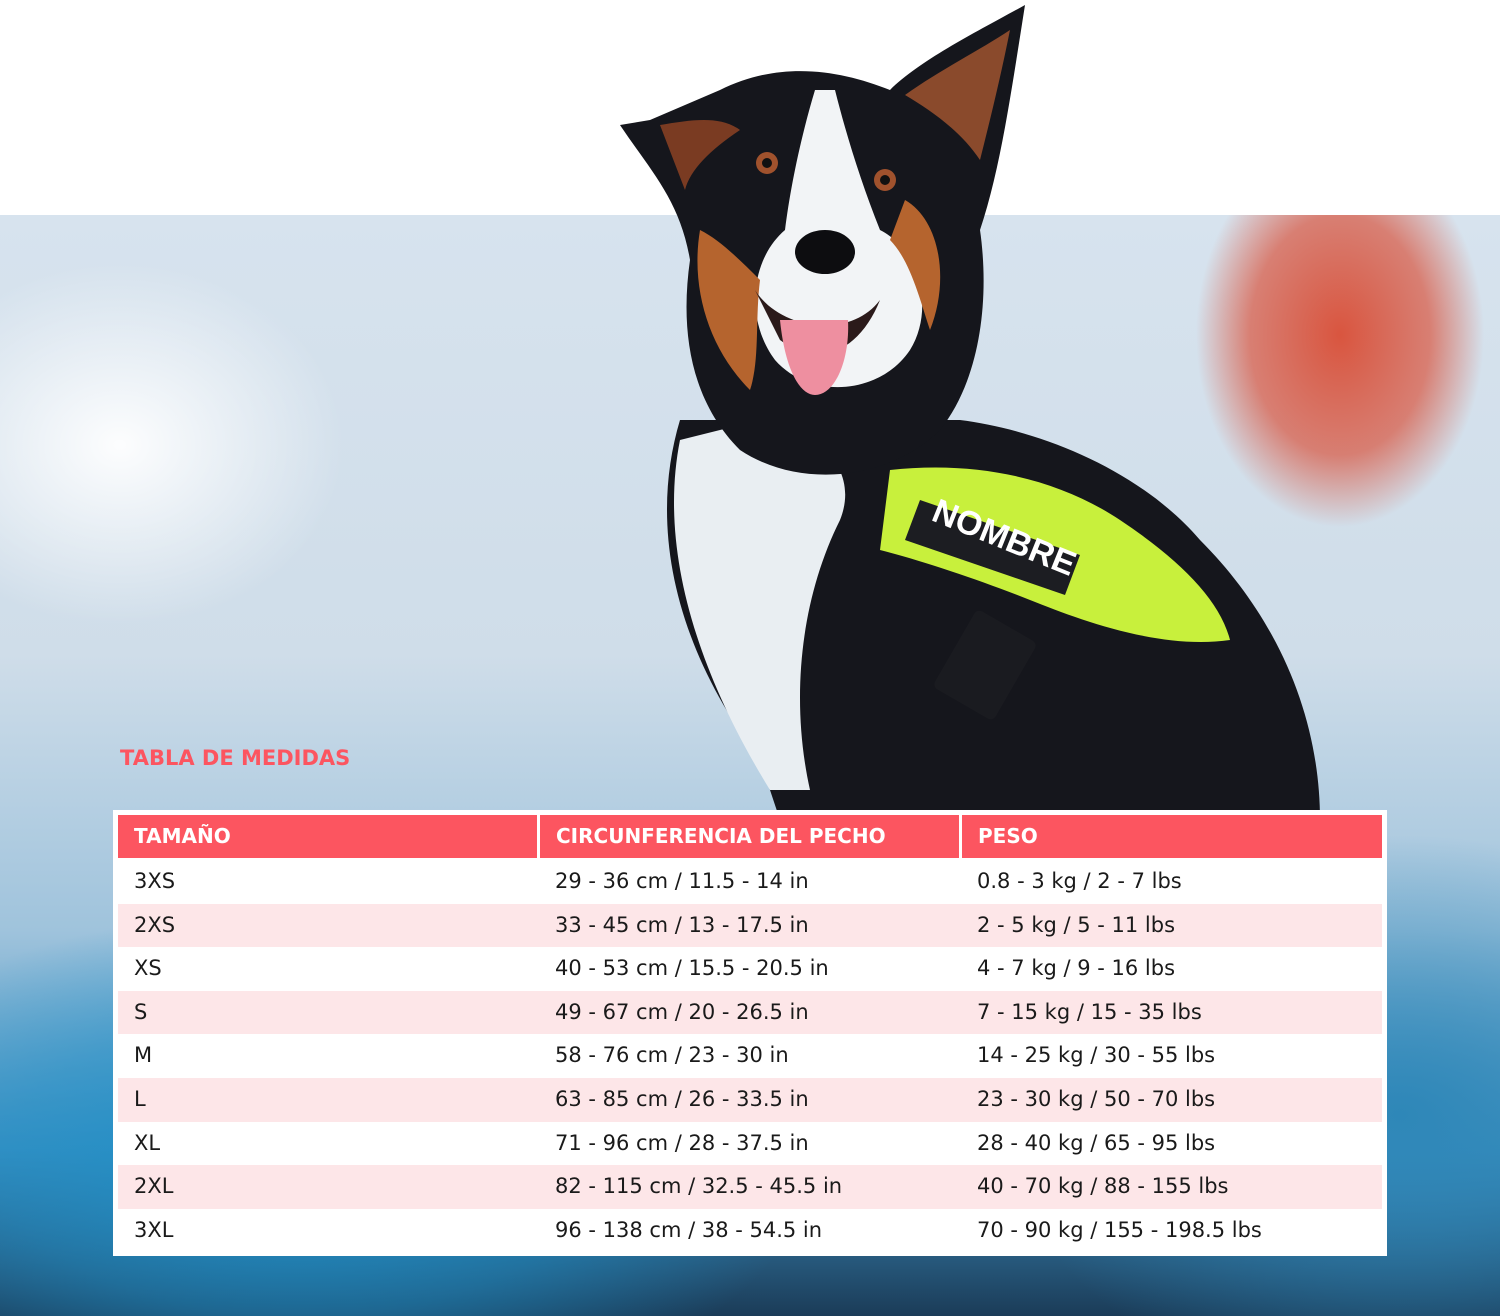 Image resolution: width=1500 pixels, height=1316 pixels. I want to click on chest-cell: 71 - 96 cm / 28 - 37.5 in, so click(682, 1142).